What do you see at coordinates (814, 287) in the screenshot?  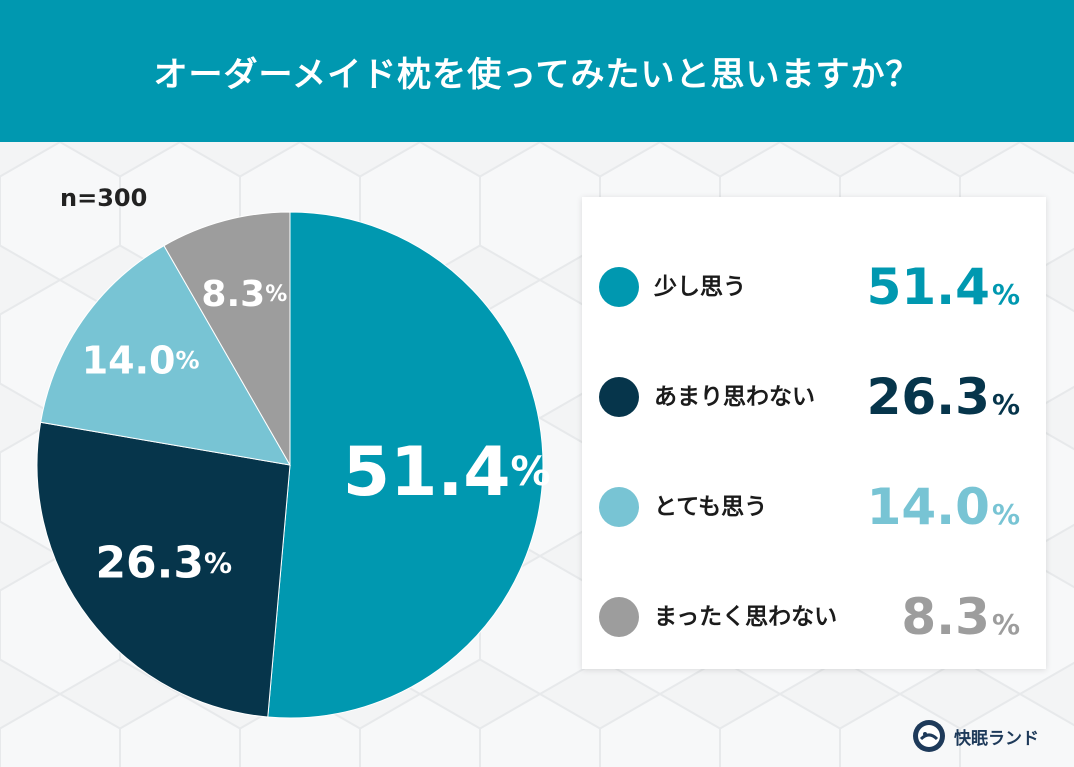 I see `legend-item: 少し思う 51.4%` at bounding box center [814, 287].